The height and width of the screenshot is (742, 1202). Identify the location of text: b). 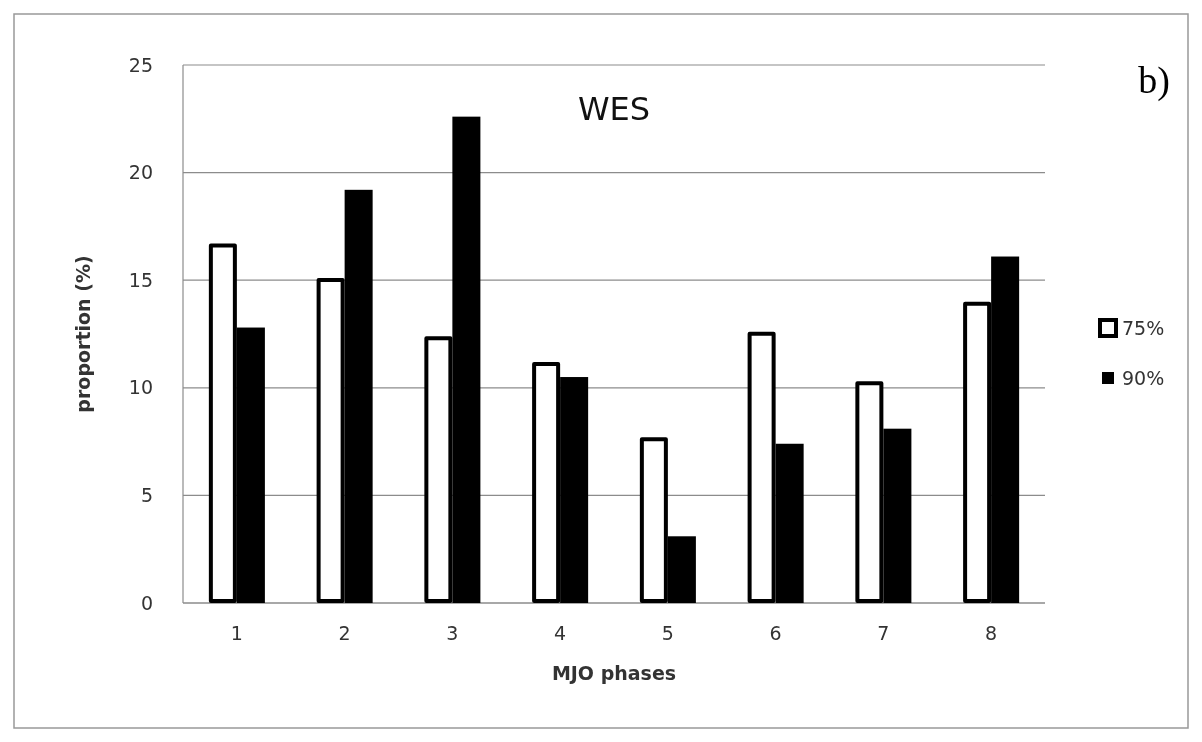
(1154, 80).